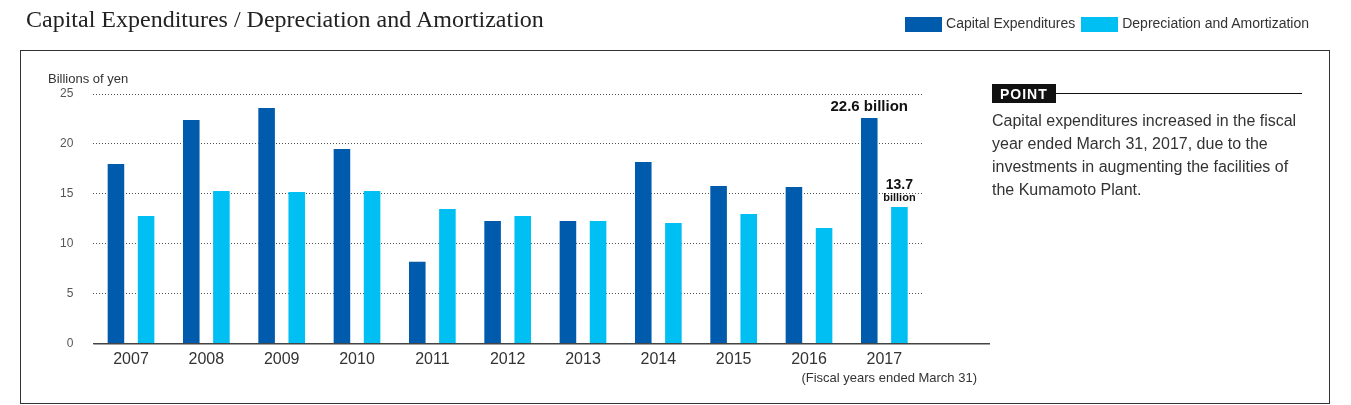 Image resolution: width=1351 pixels, height=405 pixels. Describe the element at coordinates (1024, 93) in the screenshot. I see `text: POINT` at that location.